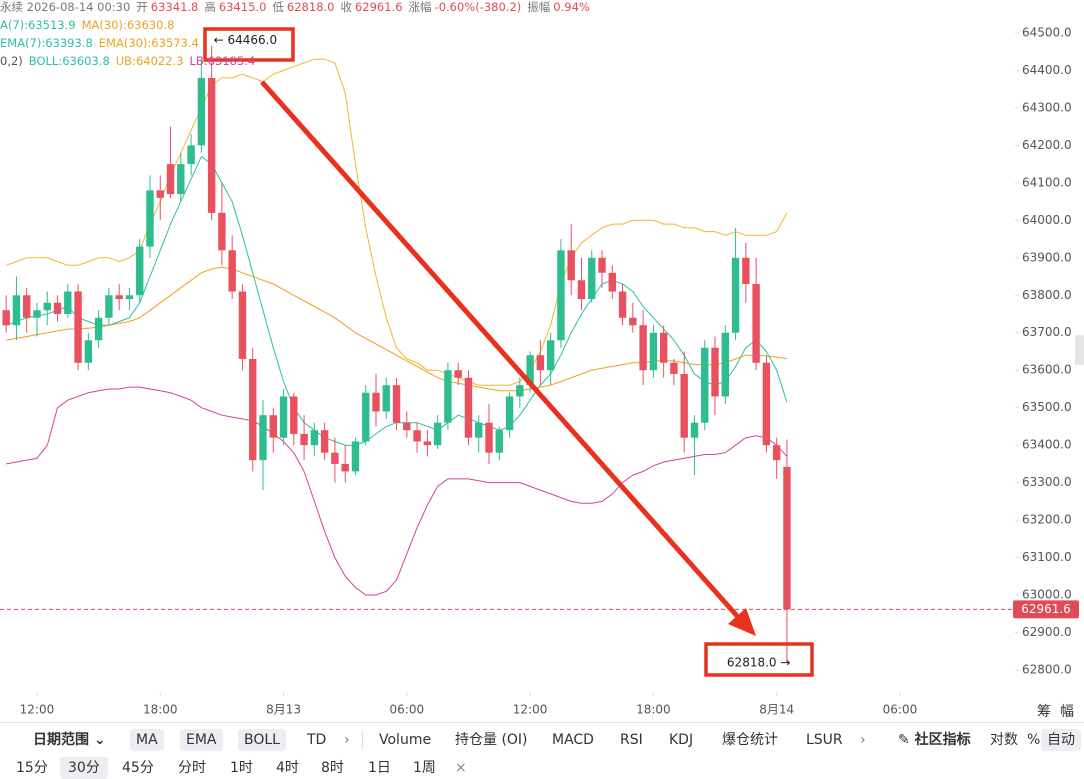 The width and height of the screenshot is (1084, 779). Describe the element at coordinates (317, 740) in the screenshot. I see `indicator: TD` at that location.